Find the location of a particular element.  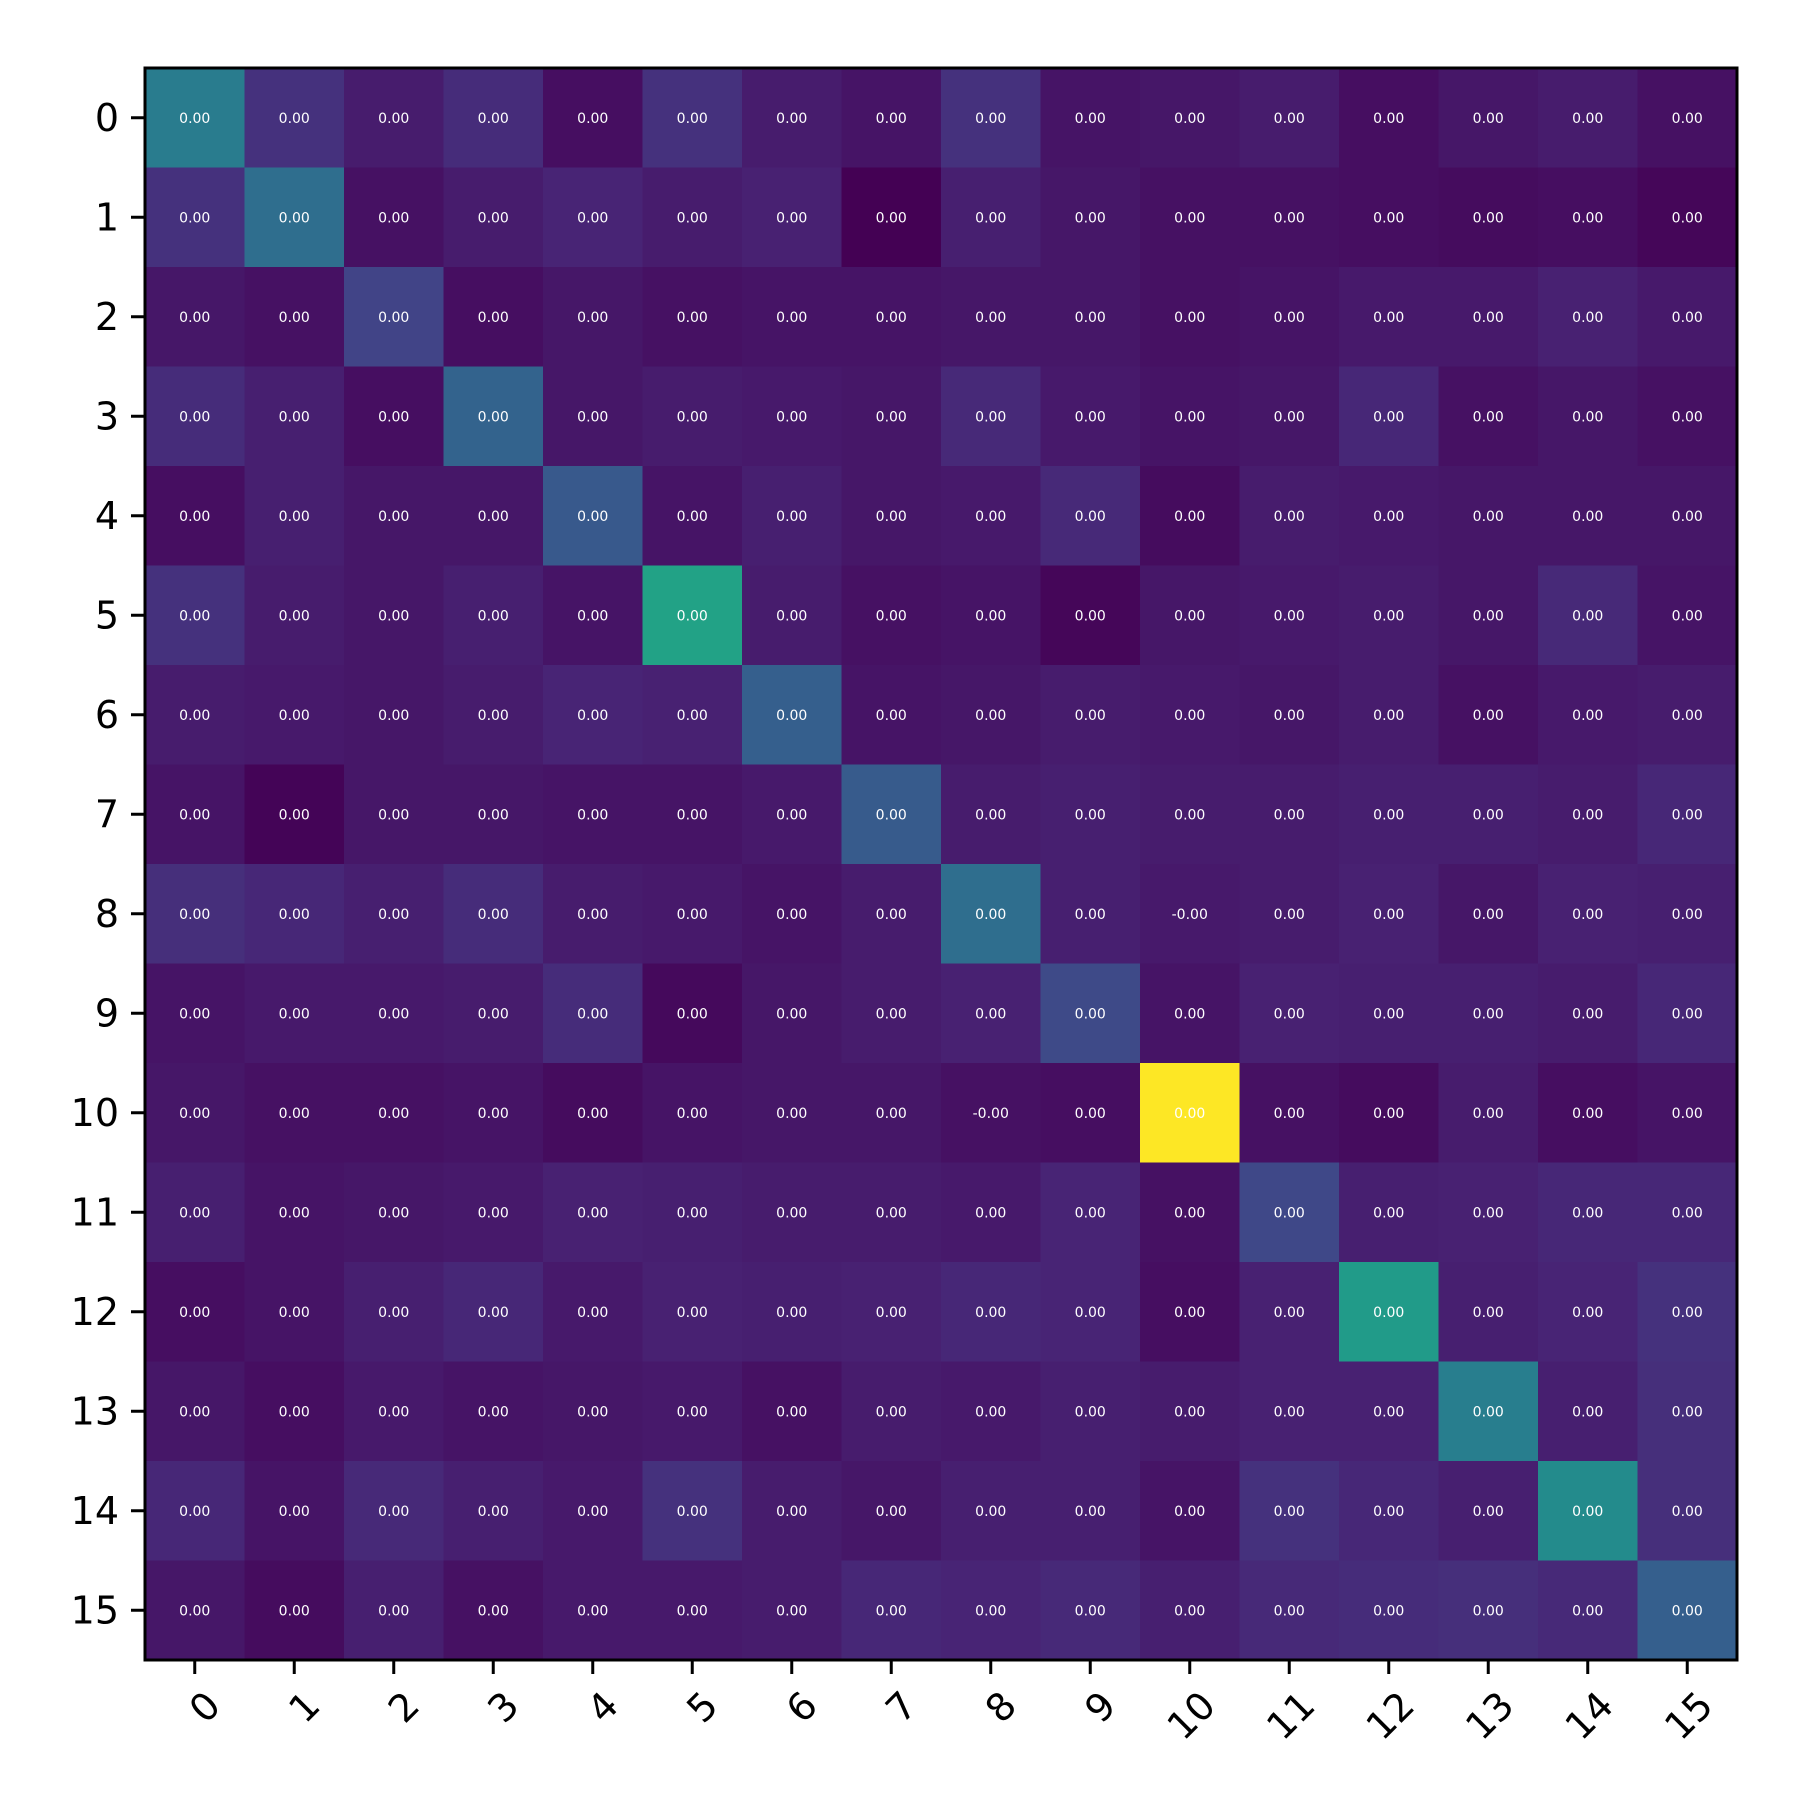

heatmap-cell-r4-c8 is located at coordinates (991, 516).